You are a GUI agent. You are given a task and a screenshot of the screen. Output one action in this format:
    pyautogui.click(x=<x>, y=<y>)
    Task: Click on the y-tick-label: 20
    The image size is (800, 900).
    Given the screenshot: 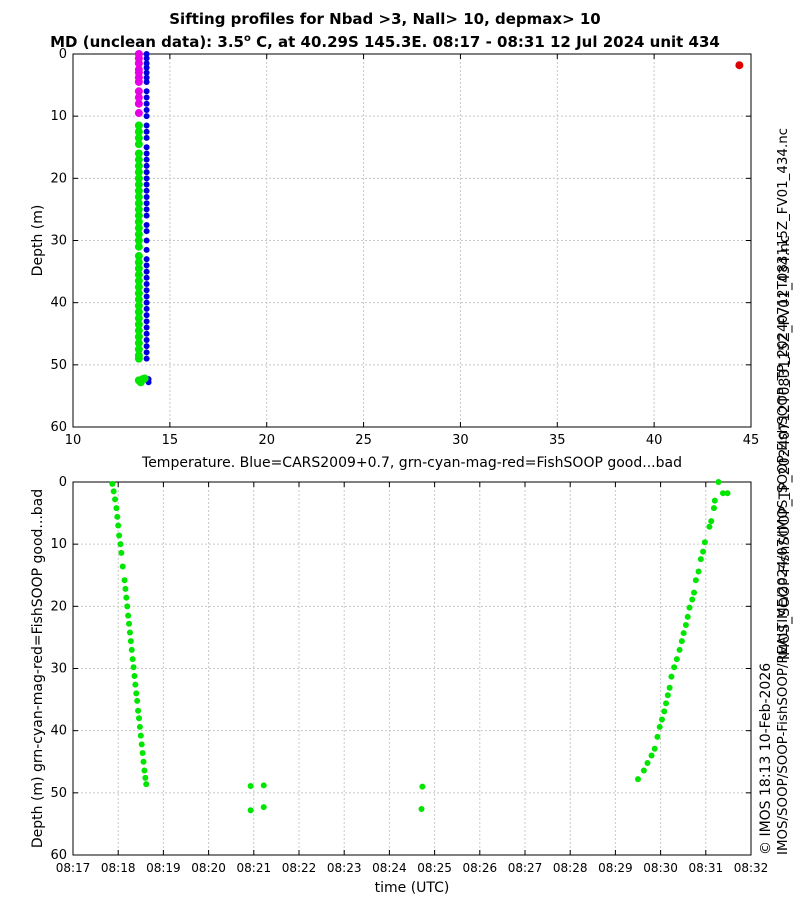 What is the action you would take?
    pyautogui.click(x=58, y=178)
    